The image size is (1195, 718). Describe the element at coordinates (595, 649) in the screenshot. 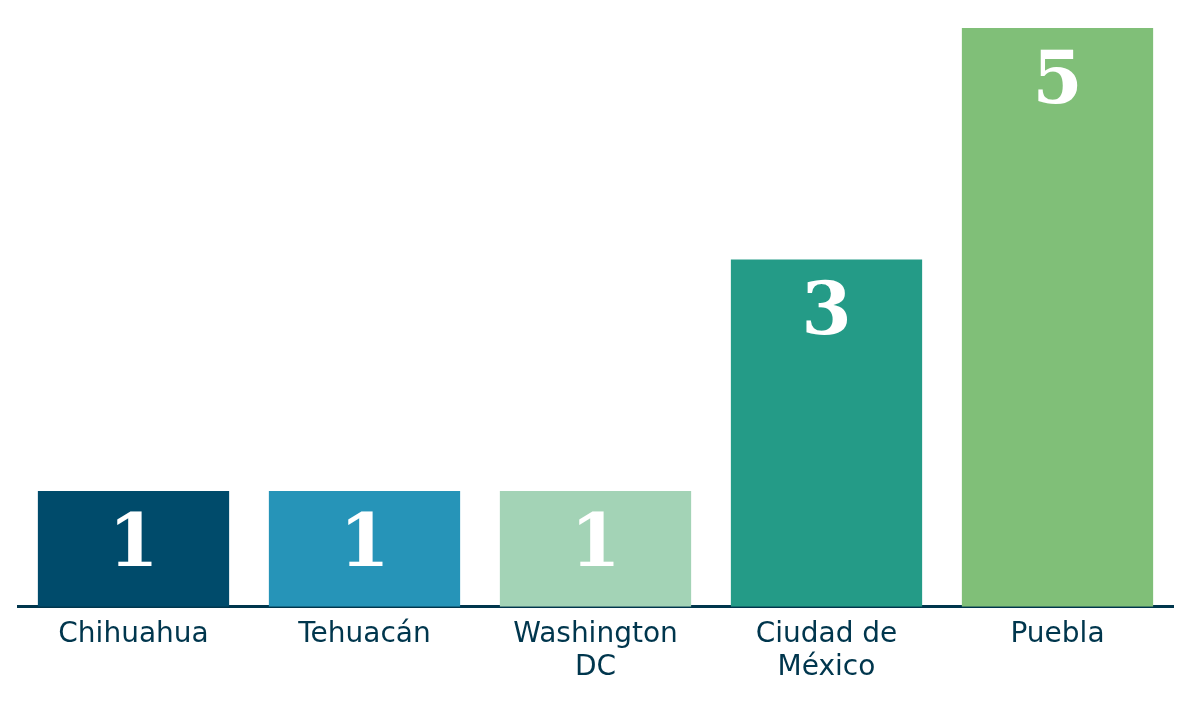

I see `x-tick-label: Washington DC` at that location.